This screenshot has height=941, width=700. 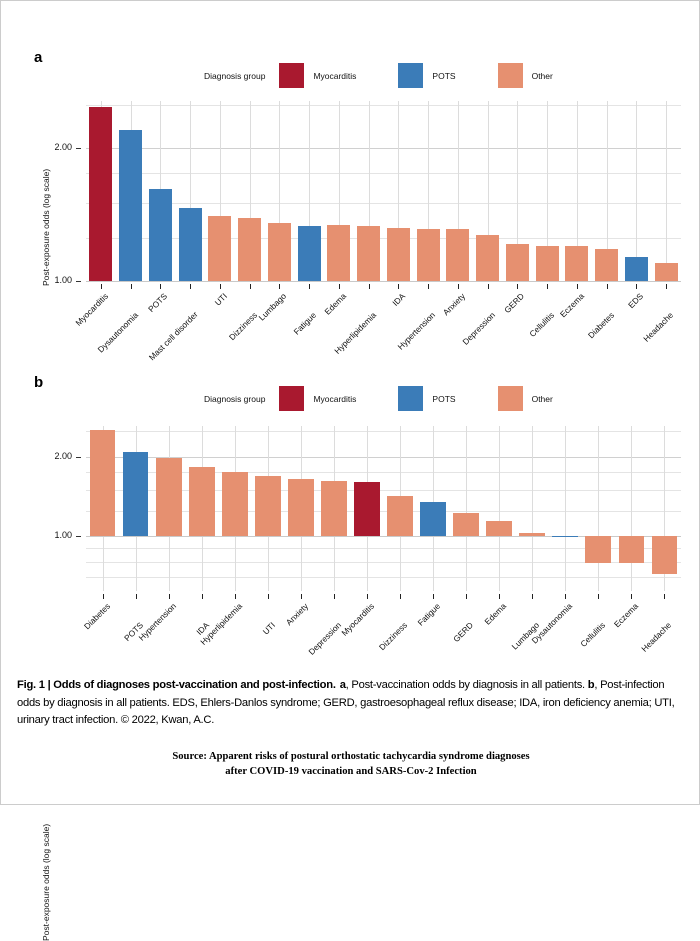 I want to click on panel-a-letter: a, so click(x=38, y=57).